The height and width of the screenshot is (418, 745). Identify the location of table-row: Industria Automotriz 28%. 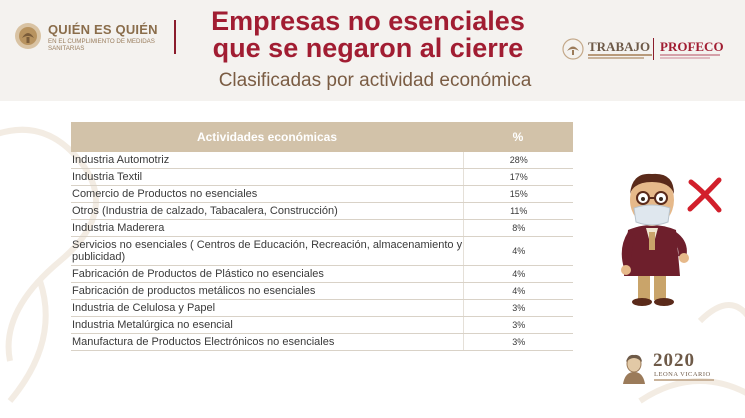
(322, 160).